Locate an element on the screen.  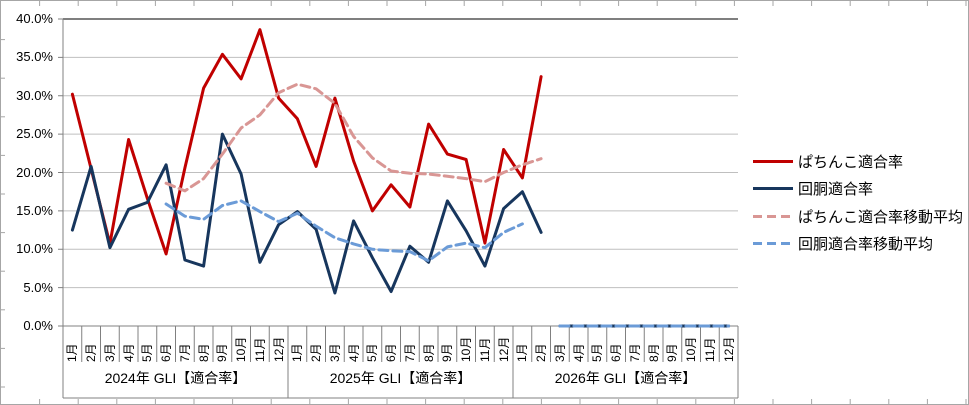
y-axis-tick-label: 35.0% is located at coordinates (34, 57).